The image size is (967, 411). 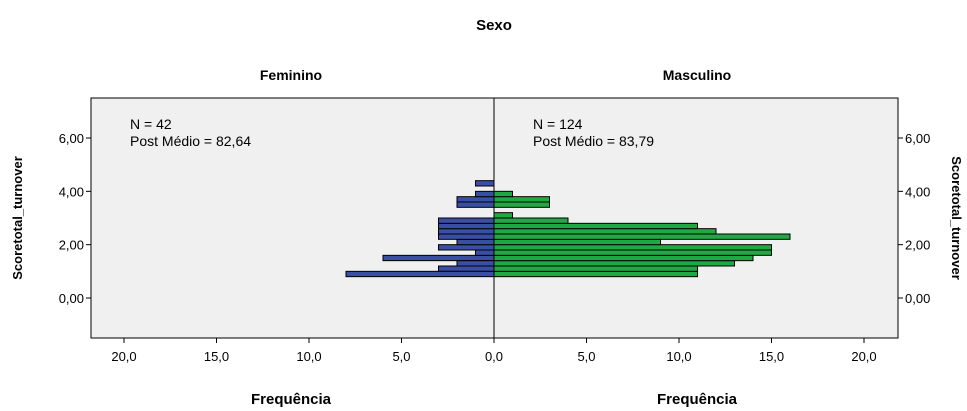 I want to click on y-axis-left: 0,00 2,00 4,00 6,00, so click(x=75, y=218).